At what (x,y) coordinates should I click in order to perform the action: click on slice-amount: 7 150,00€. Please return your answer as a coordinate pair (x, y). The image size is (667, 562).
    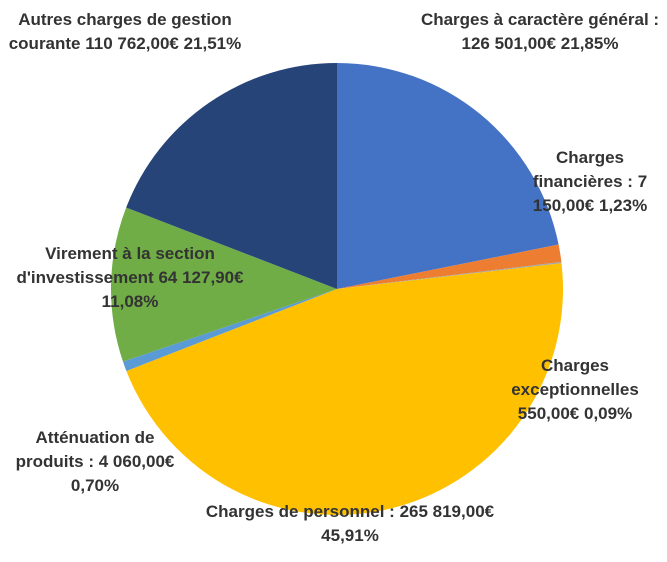
    Looking at the image, I should click on (590, 193).